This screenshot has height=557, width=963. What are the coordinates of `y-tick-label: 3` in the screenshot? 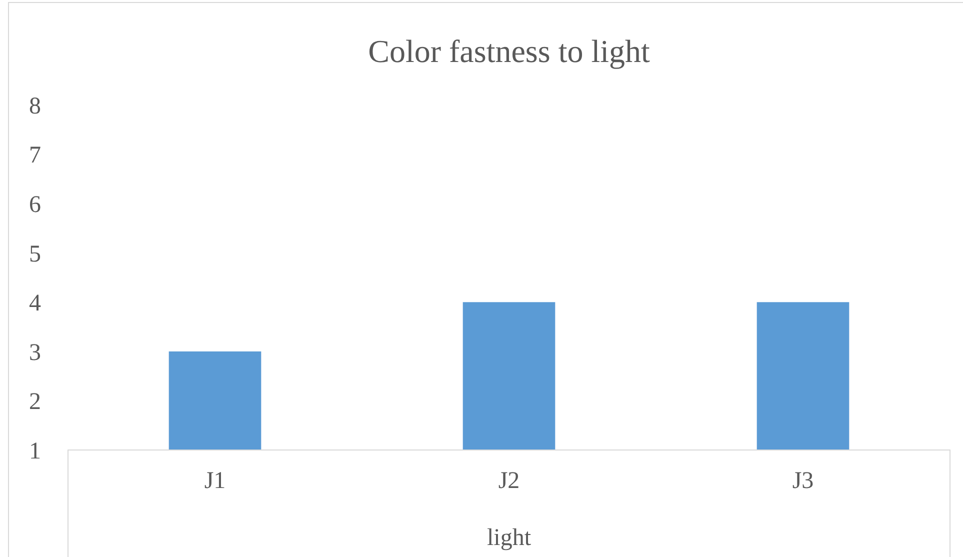 It's located at (35, 353).